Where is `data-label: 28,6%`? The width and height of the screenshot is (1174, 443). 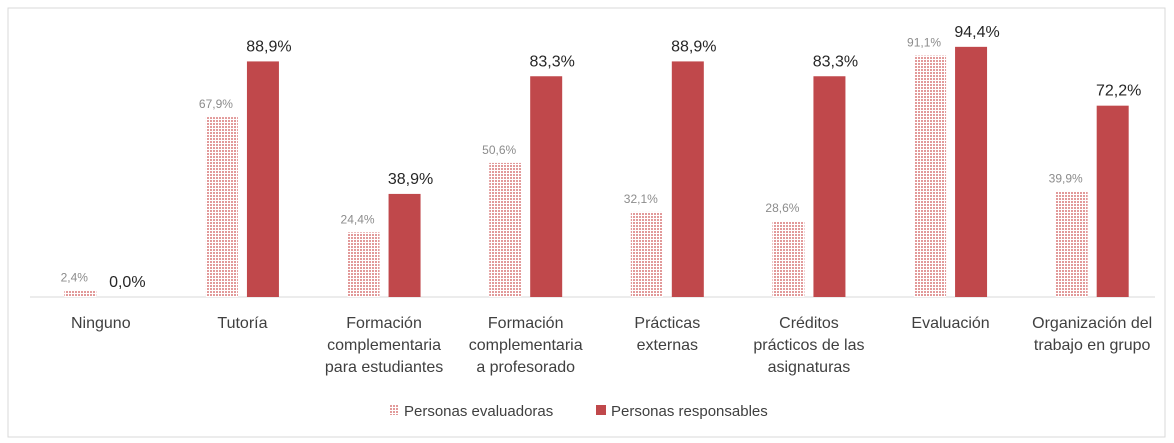 data-label: 28,6% is located at coordinates (782, 208).